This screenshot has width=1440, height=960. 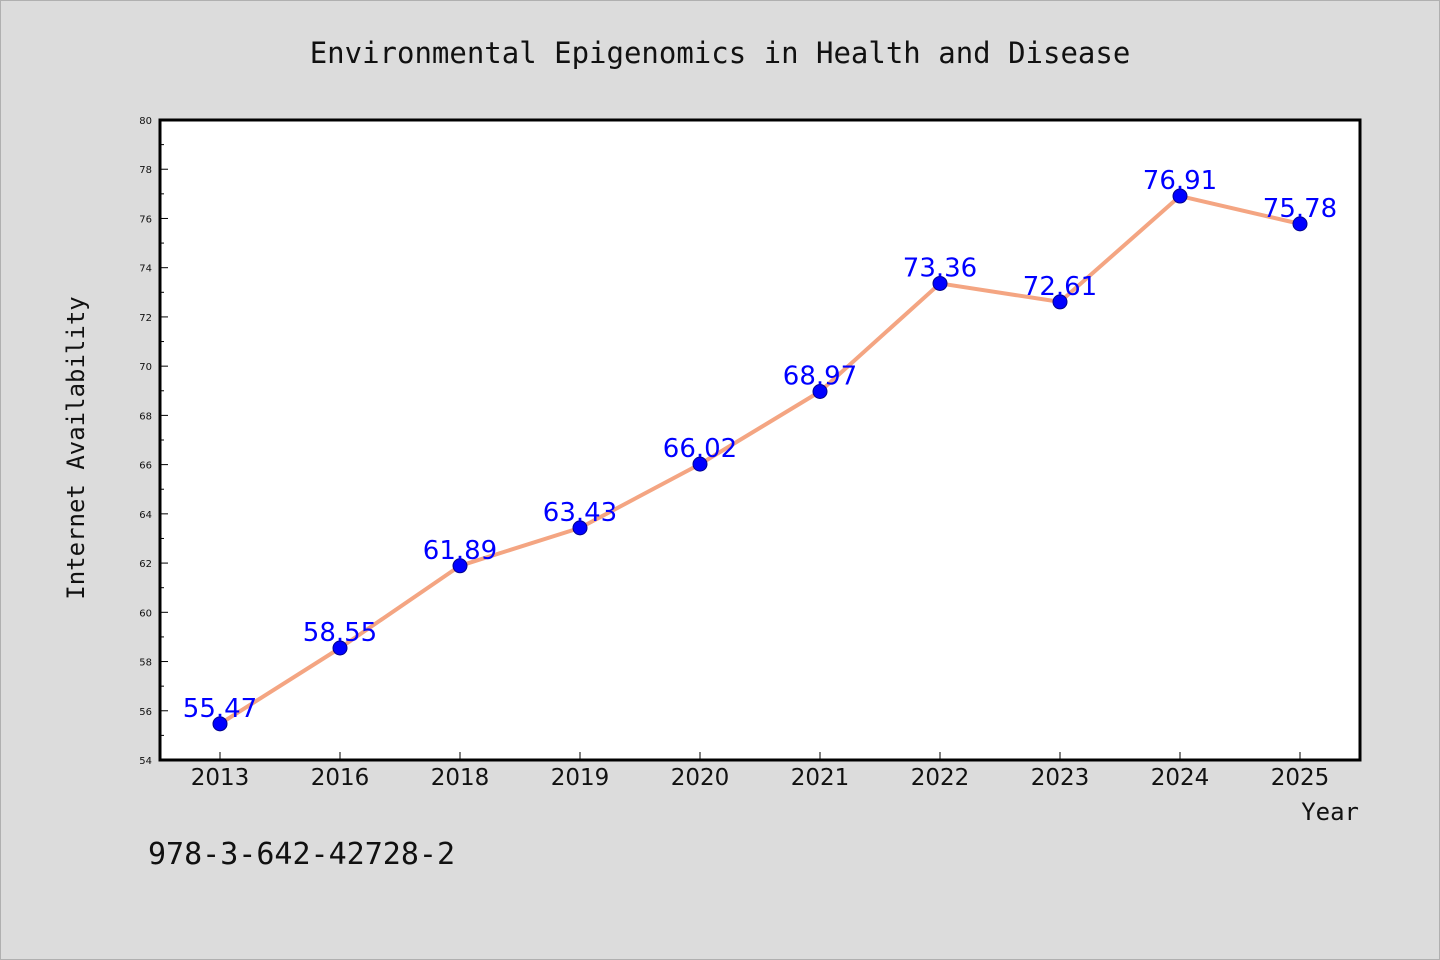 I want to click on y-tick-label: 60, so click(x=145, y=613).